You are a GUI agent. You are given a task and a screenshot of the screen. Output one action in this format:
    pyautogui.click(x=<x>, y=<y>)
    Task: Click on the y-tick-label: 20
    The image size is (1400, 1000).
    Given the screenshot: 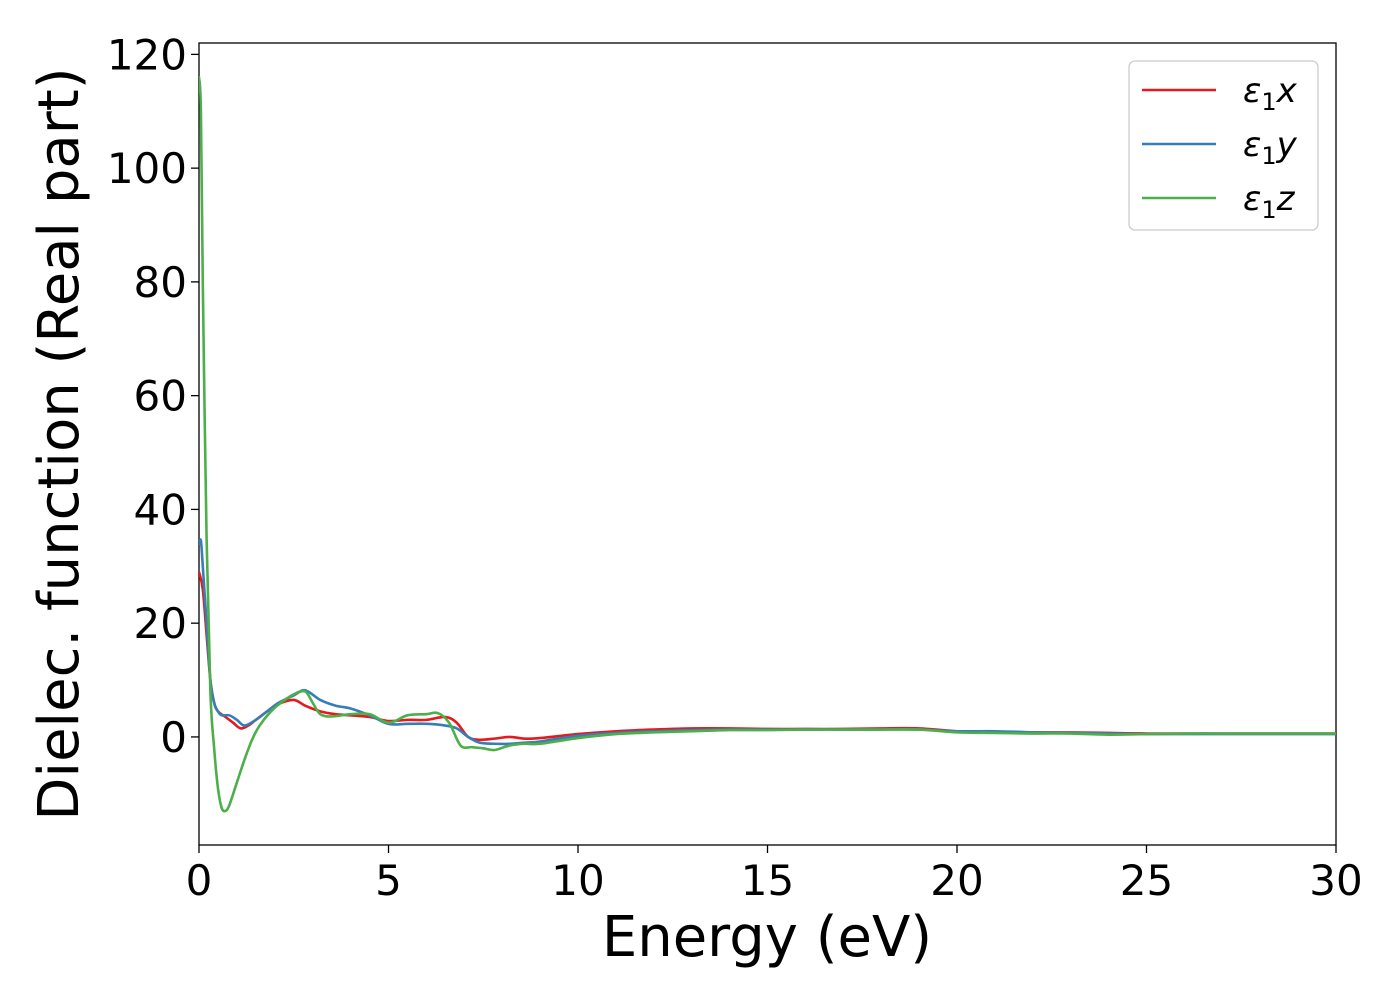 What is the action you would take?
    pyautogui.click(x=160, y=623)
    